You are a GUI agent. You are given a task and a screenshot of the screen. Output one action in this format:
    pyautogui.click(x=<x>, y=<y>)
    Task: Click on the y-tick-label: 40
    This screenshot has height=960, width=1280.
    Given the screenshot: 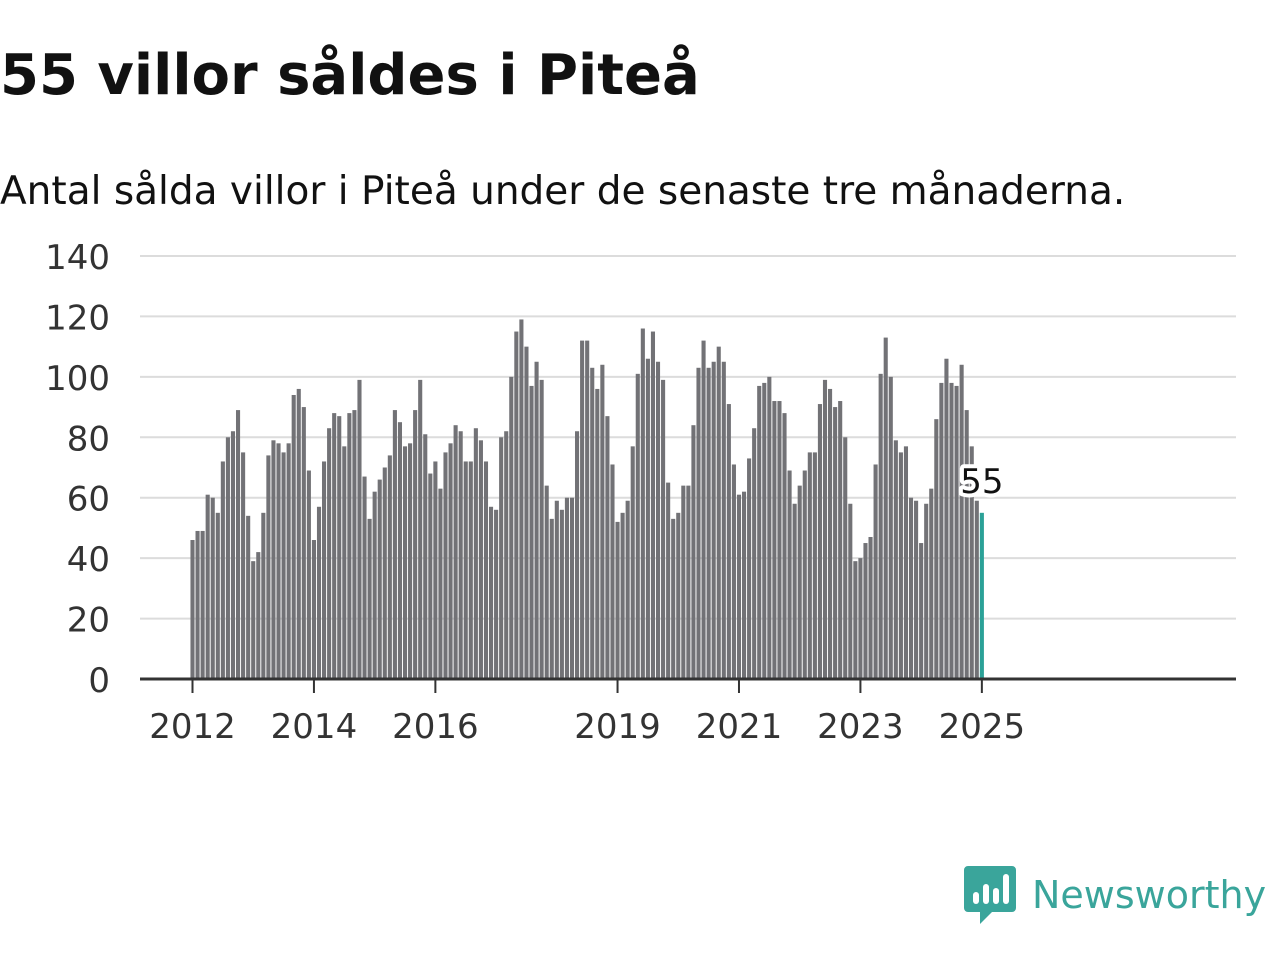 What is the action you would take?
    pyautogui.click(x=88, y=560)
    